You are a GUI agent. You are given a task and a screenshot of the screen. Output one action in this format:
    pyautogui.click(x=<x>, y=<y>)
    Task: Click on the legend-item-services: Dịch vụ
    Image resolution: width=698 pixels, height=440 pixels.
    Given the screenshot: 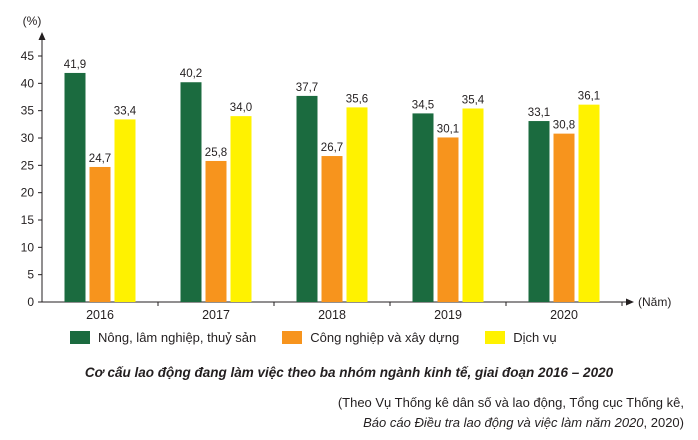 What is the action you would take?
    pyautogui.click(x=521, y=337)
    